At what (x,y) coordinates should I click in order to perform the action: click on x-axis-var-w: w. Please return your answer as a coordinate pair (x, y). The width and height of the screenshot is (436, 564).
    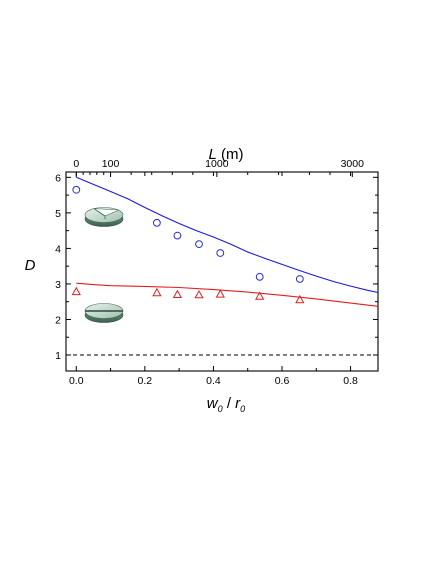
    Looking at the image, I should click on (213, 403).